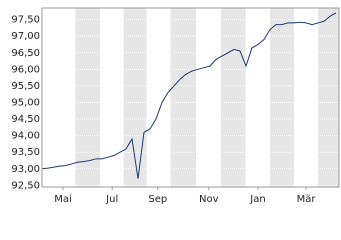 The width and height of the screenshot is (341, 240). Describe the element at coordinates (209, 199) in the screenshot. I see `x-tick-label: Nov` at that location.